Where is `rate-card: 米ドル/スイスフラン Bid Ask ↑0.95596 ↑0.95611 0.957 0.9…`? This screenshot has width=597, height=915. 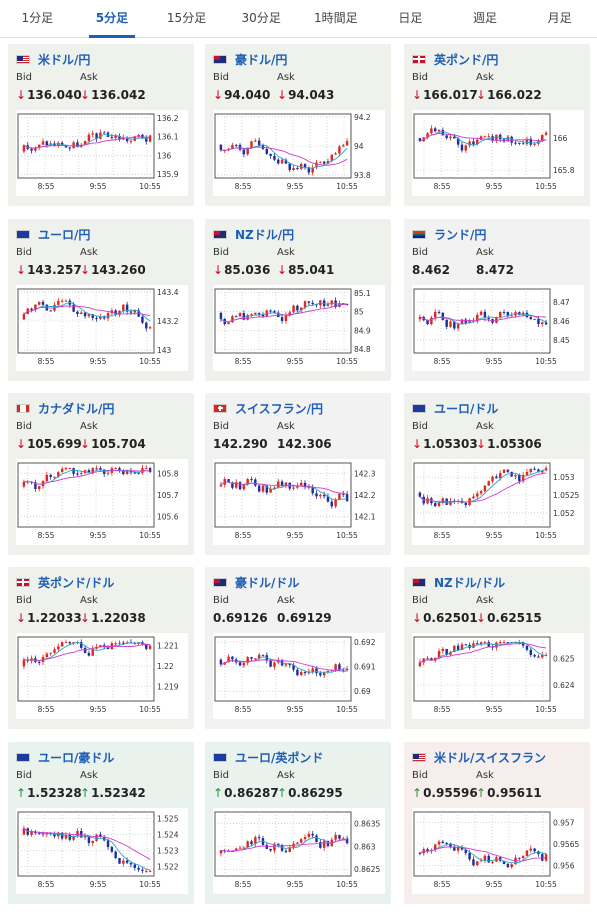
rate-card: 米ドル/スイスフラン Bid Ask ↑0.95596 ↑0.95611 0.957 0.9… is located at coordinates (497, 823).